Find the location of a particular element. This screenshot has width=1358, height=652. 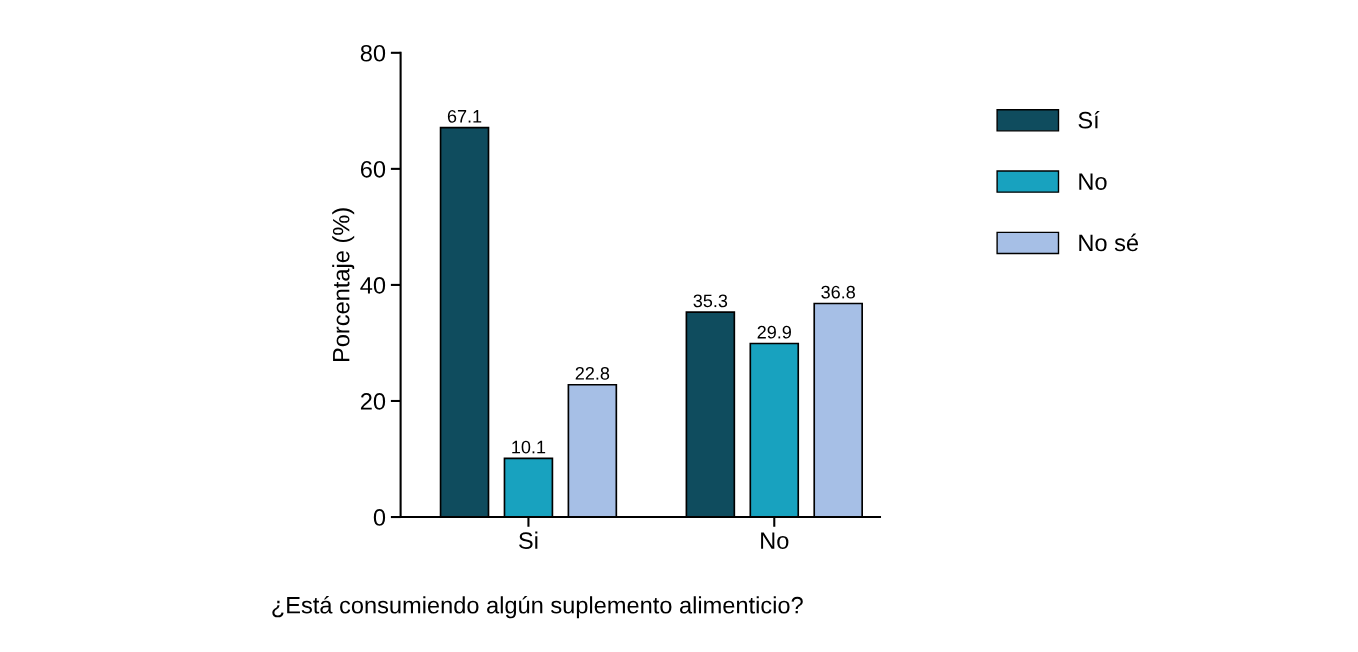

x-axis-title: ¿Está consumiendo algún suplemento alimenticio? is located at coordinates (537, 607).